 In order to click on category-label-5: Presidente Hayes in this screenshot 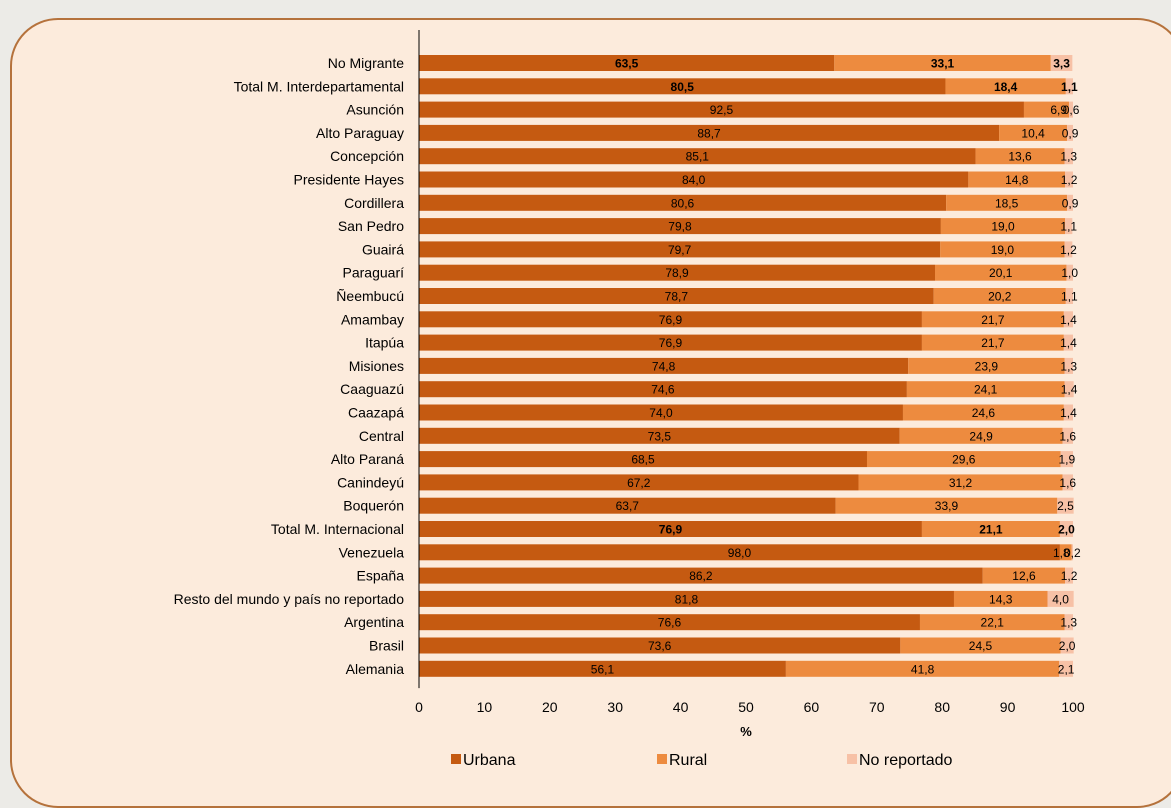, I will do `click(348, 180)`.